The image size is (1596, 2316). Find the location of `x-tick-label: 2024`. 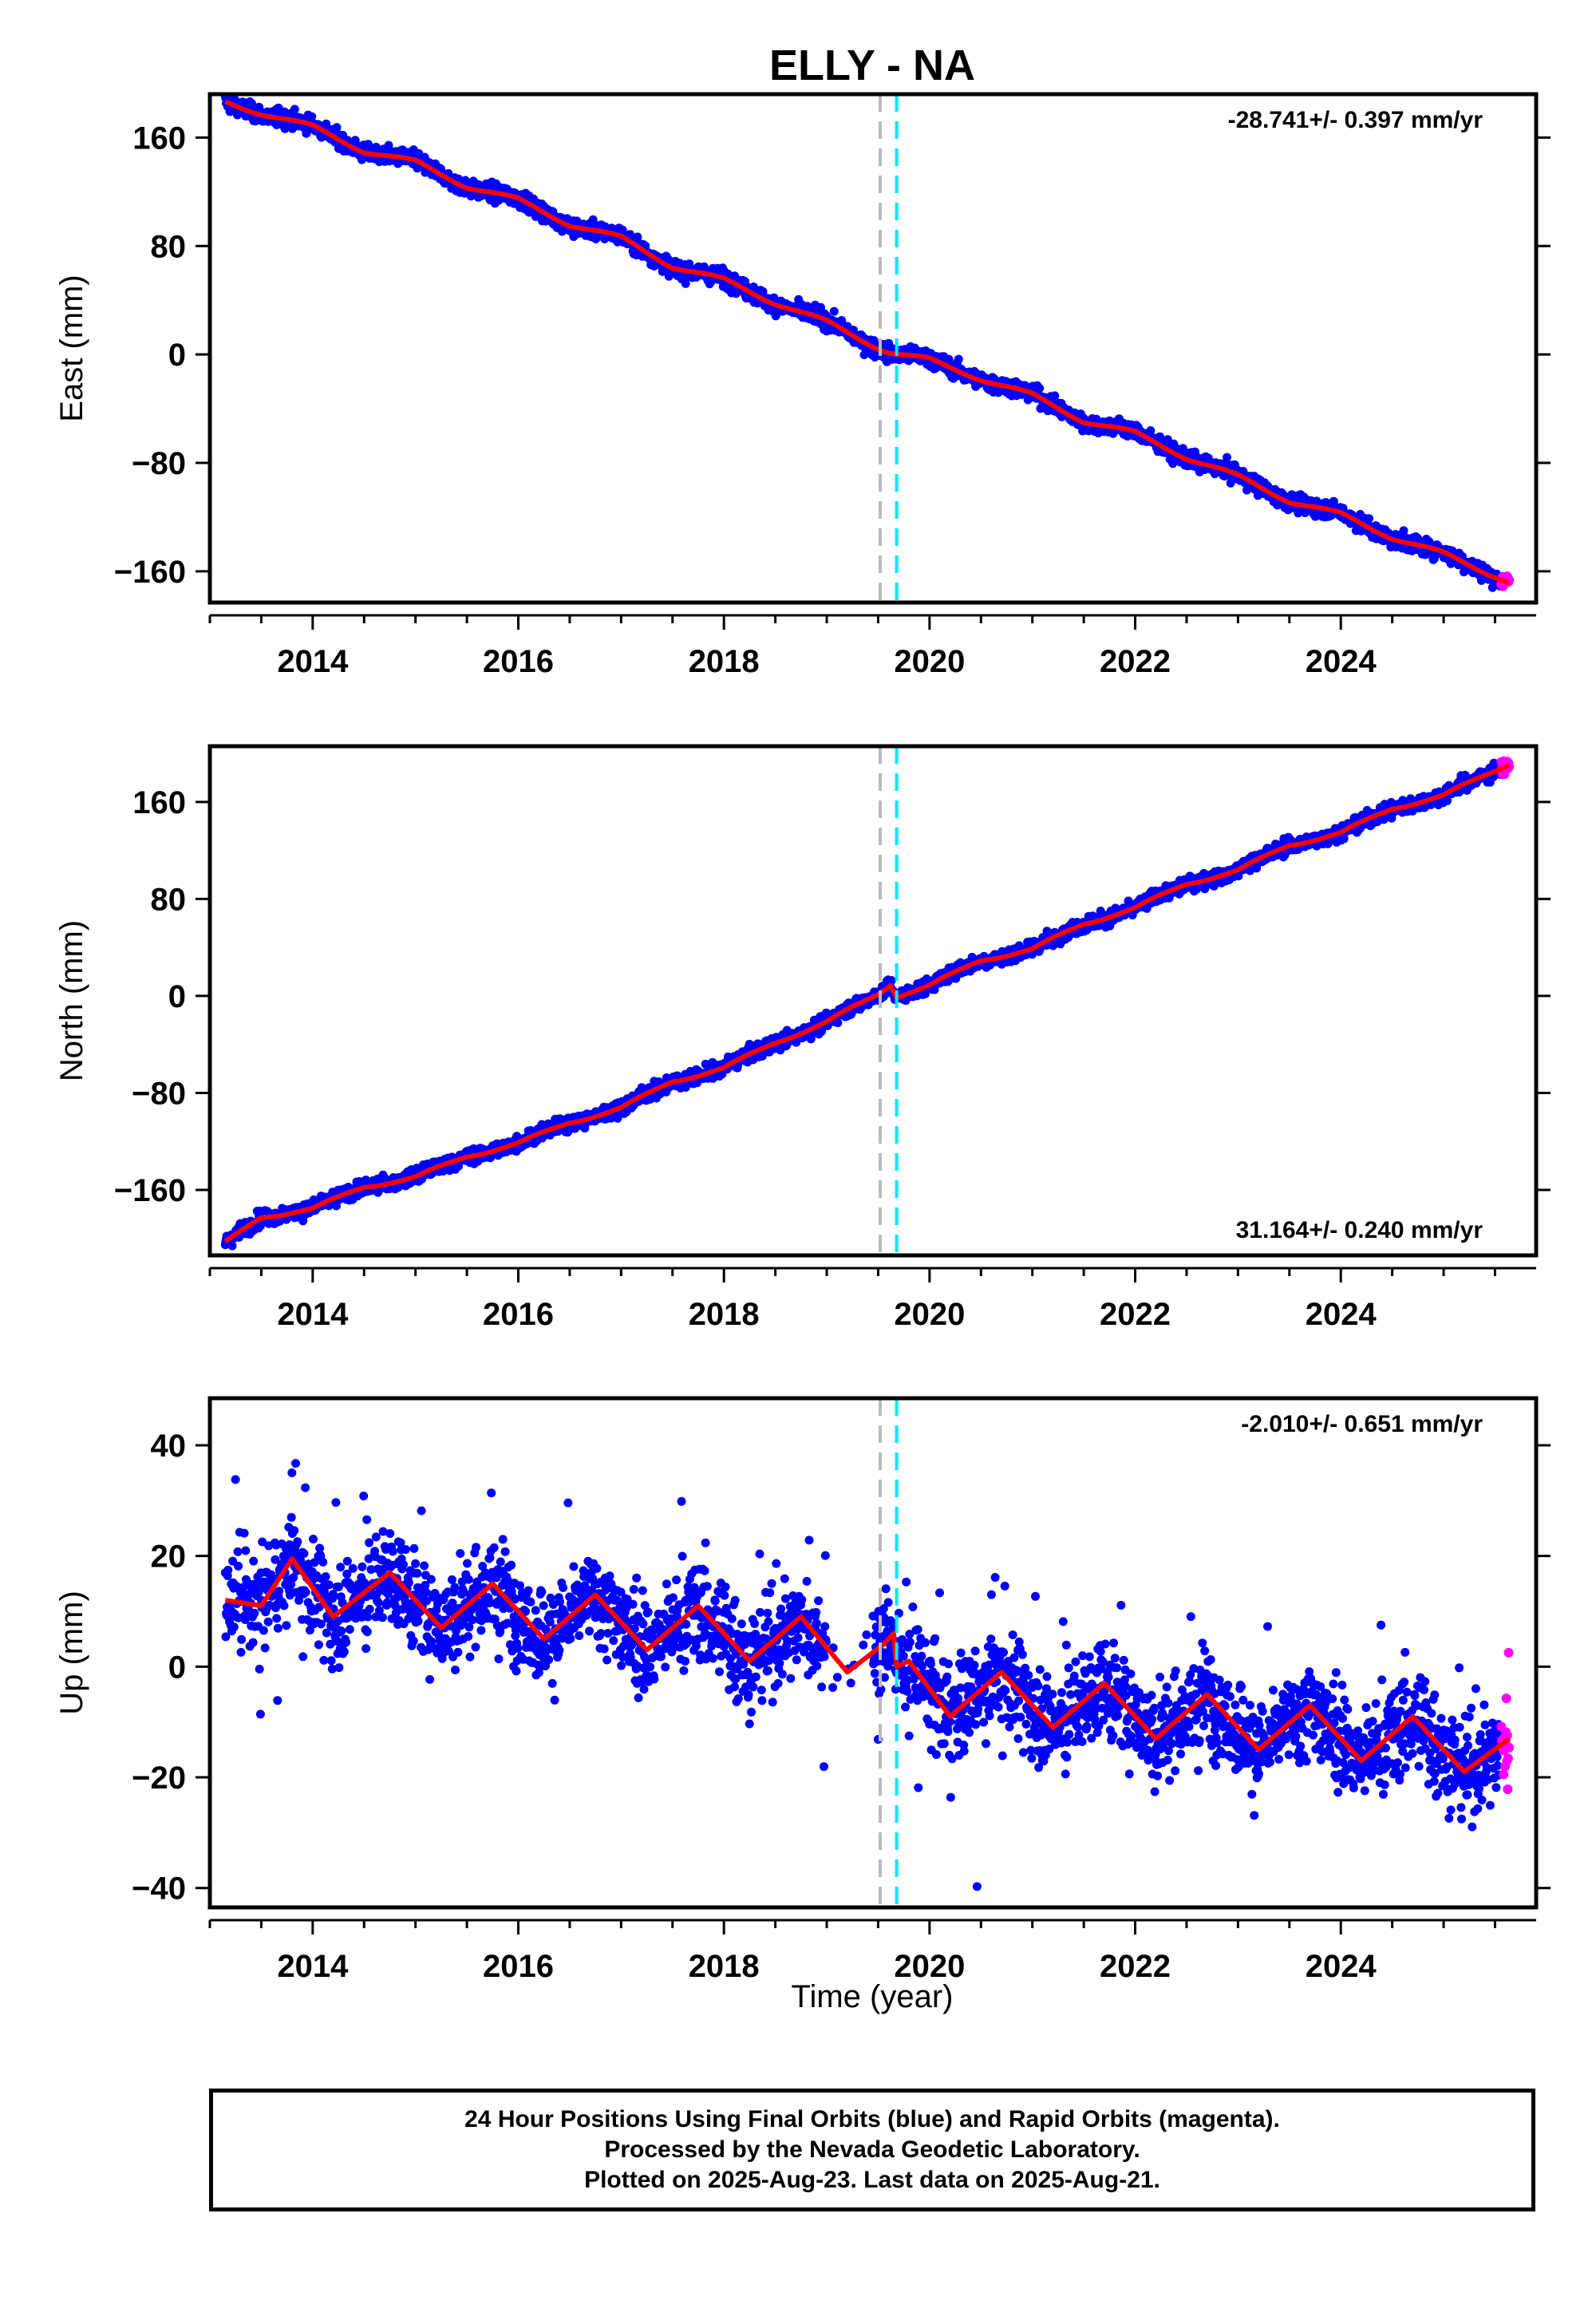

x-tick-label: 2024 is located at coordinates (1341, 661).